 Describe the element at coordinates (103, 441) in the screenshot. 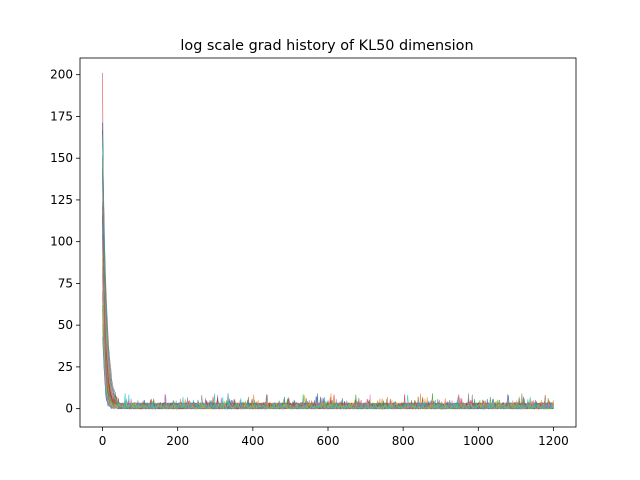

I see `x-tick-label: 0` at that location.